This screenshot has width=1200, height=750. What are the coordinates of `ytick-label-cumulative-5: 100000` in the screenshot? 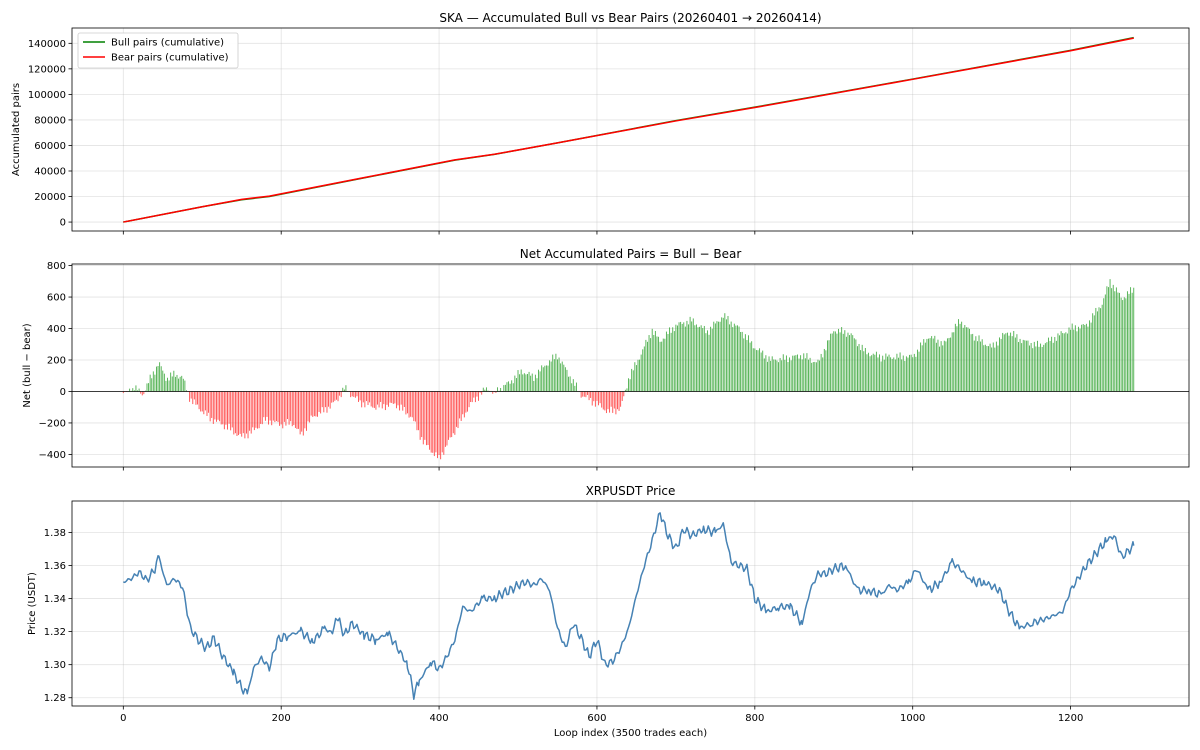 It's located at (47, 95).